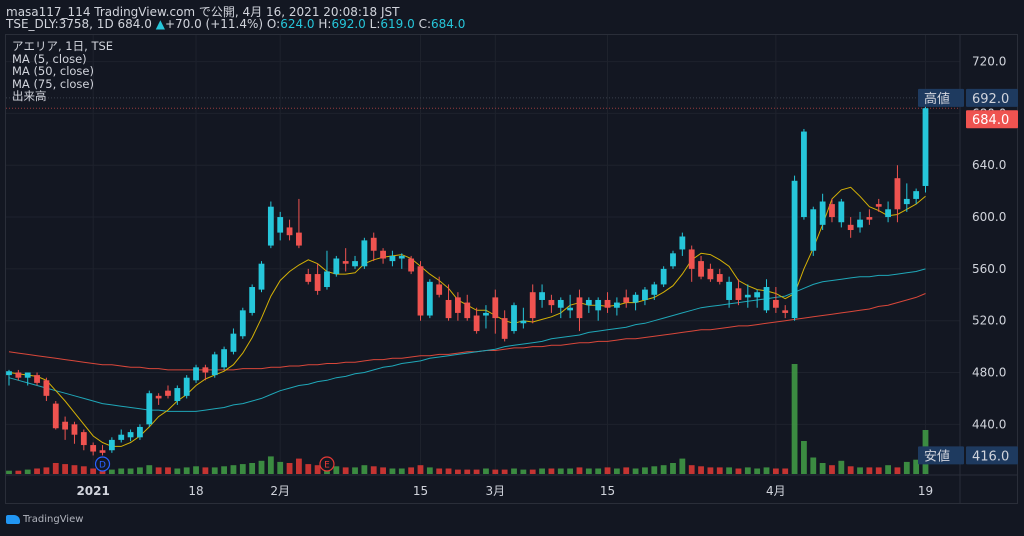  I want to click on dividend-marker-icon, so click(102, 464).